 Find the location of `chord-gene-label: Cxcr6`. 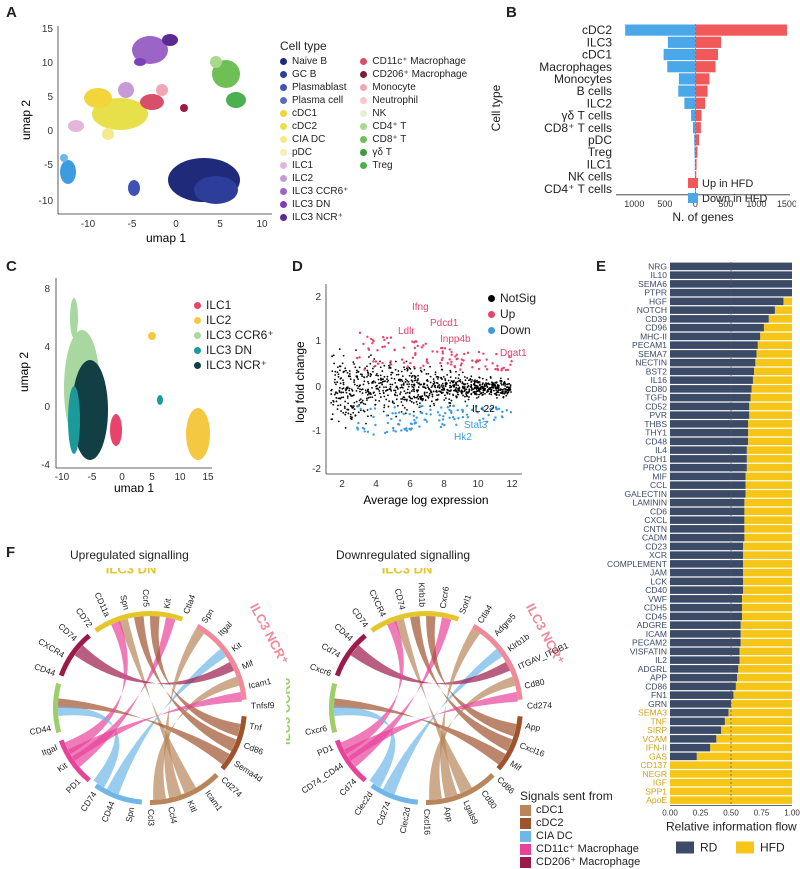

chord-gene-label: Cxcr6 is located at coordinates (316, 730).